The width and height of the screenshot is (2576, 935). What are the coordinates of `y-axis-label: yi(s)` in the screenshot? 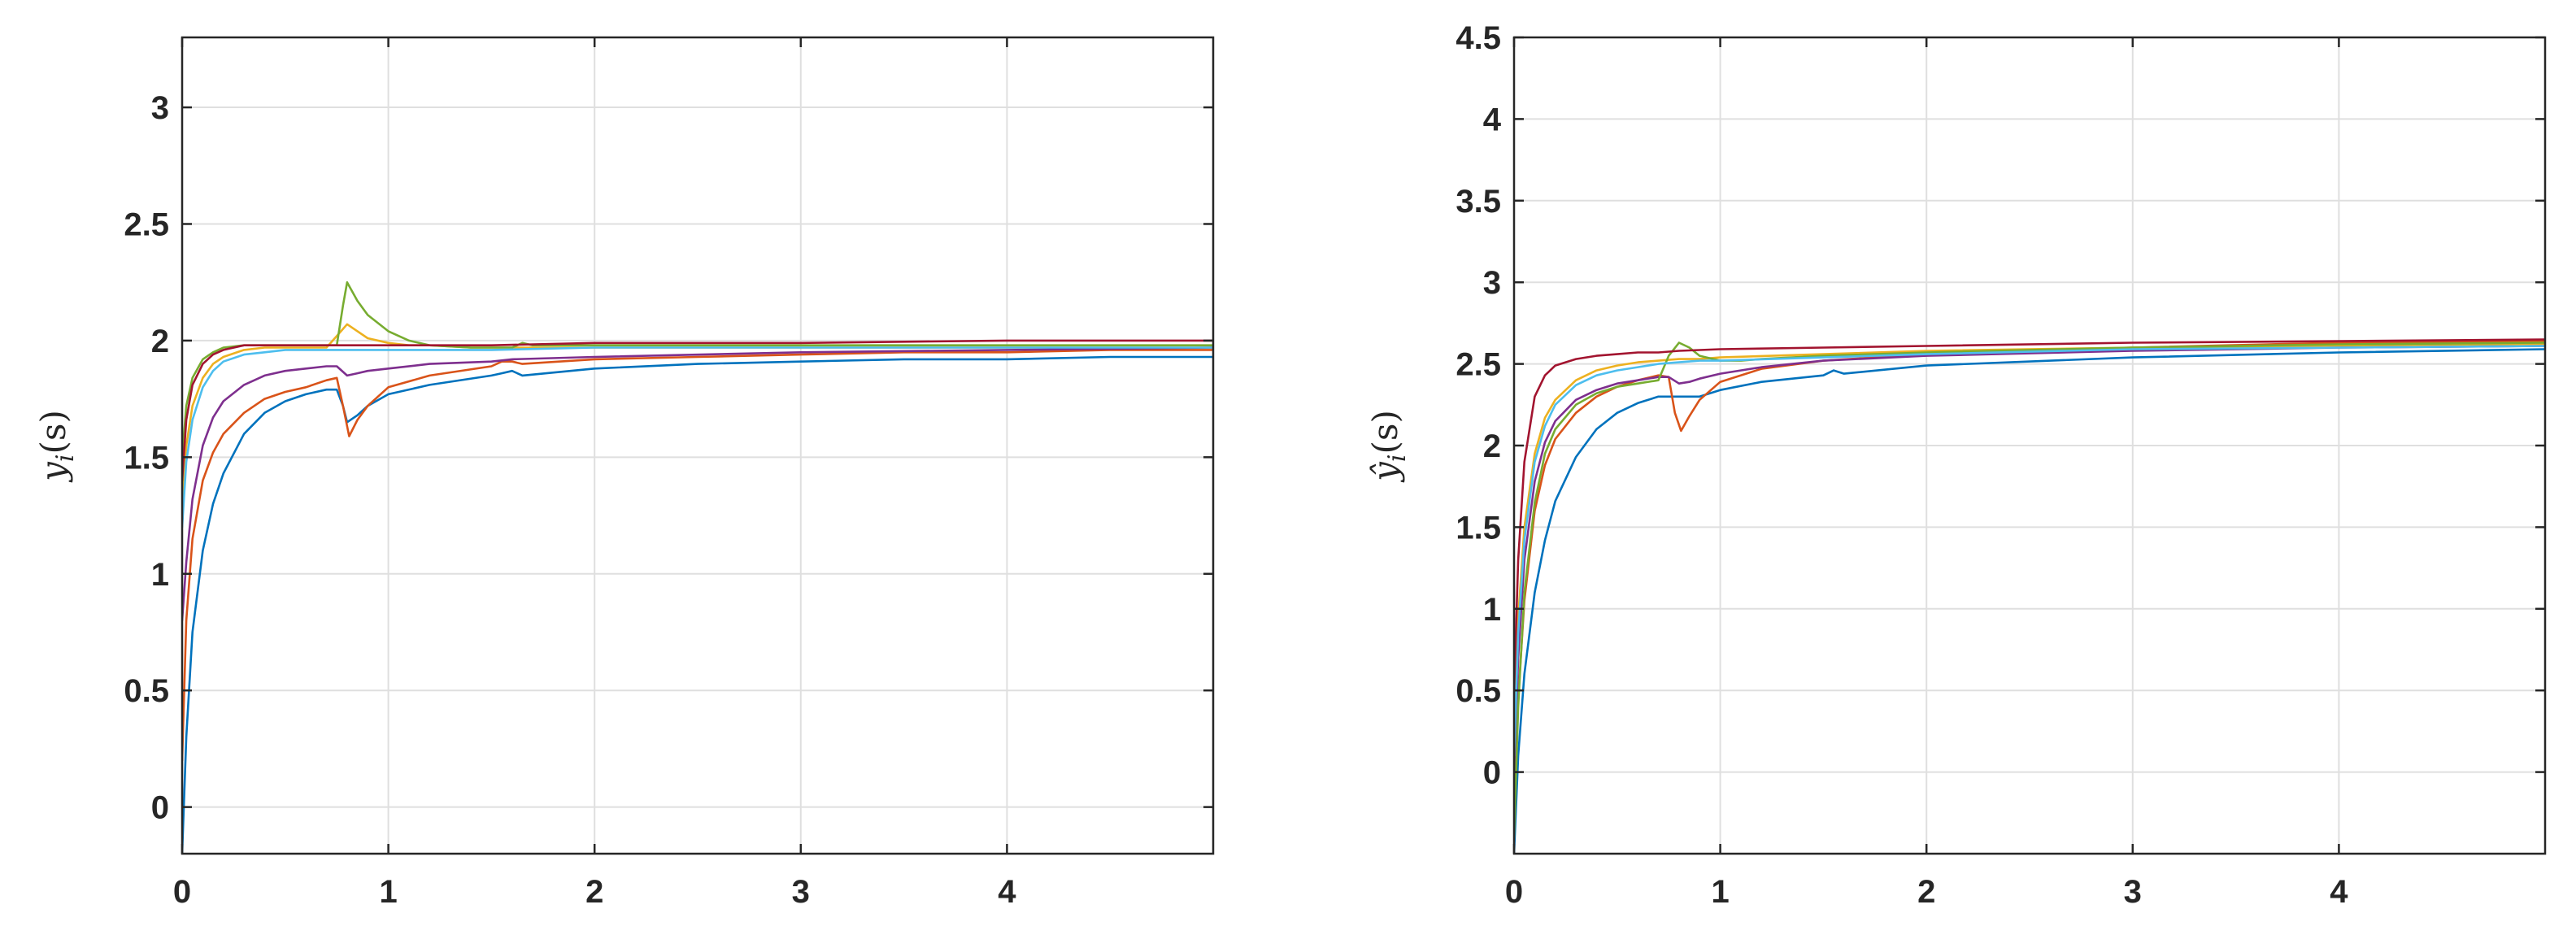 It's located at (57, 446).